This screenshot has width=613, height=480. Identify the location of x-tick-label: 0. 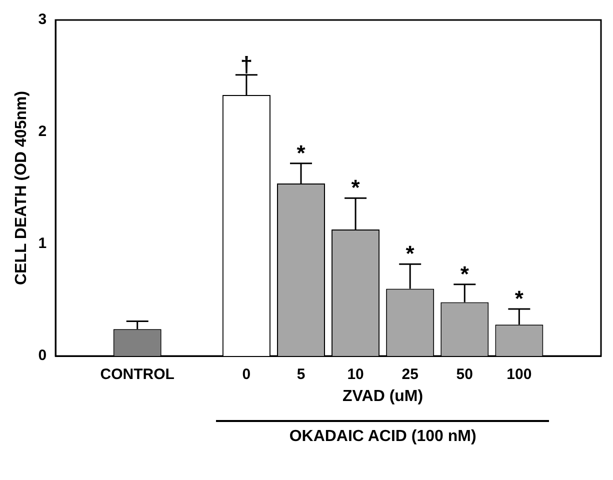
(246, 375).